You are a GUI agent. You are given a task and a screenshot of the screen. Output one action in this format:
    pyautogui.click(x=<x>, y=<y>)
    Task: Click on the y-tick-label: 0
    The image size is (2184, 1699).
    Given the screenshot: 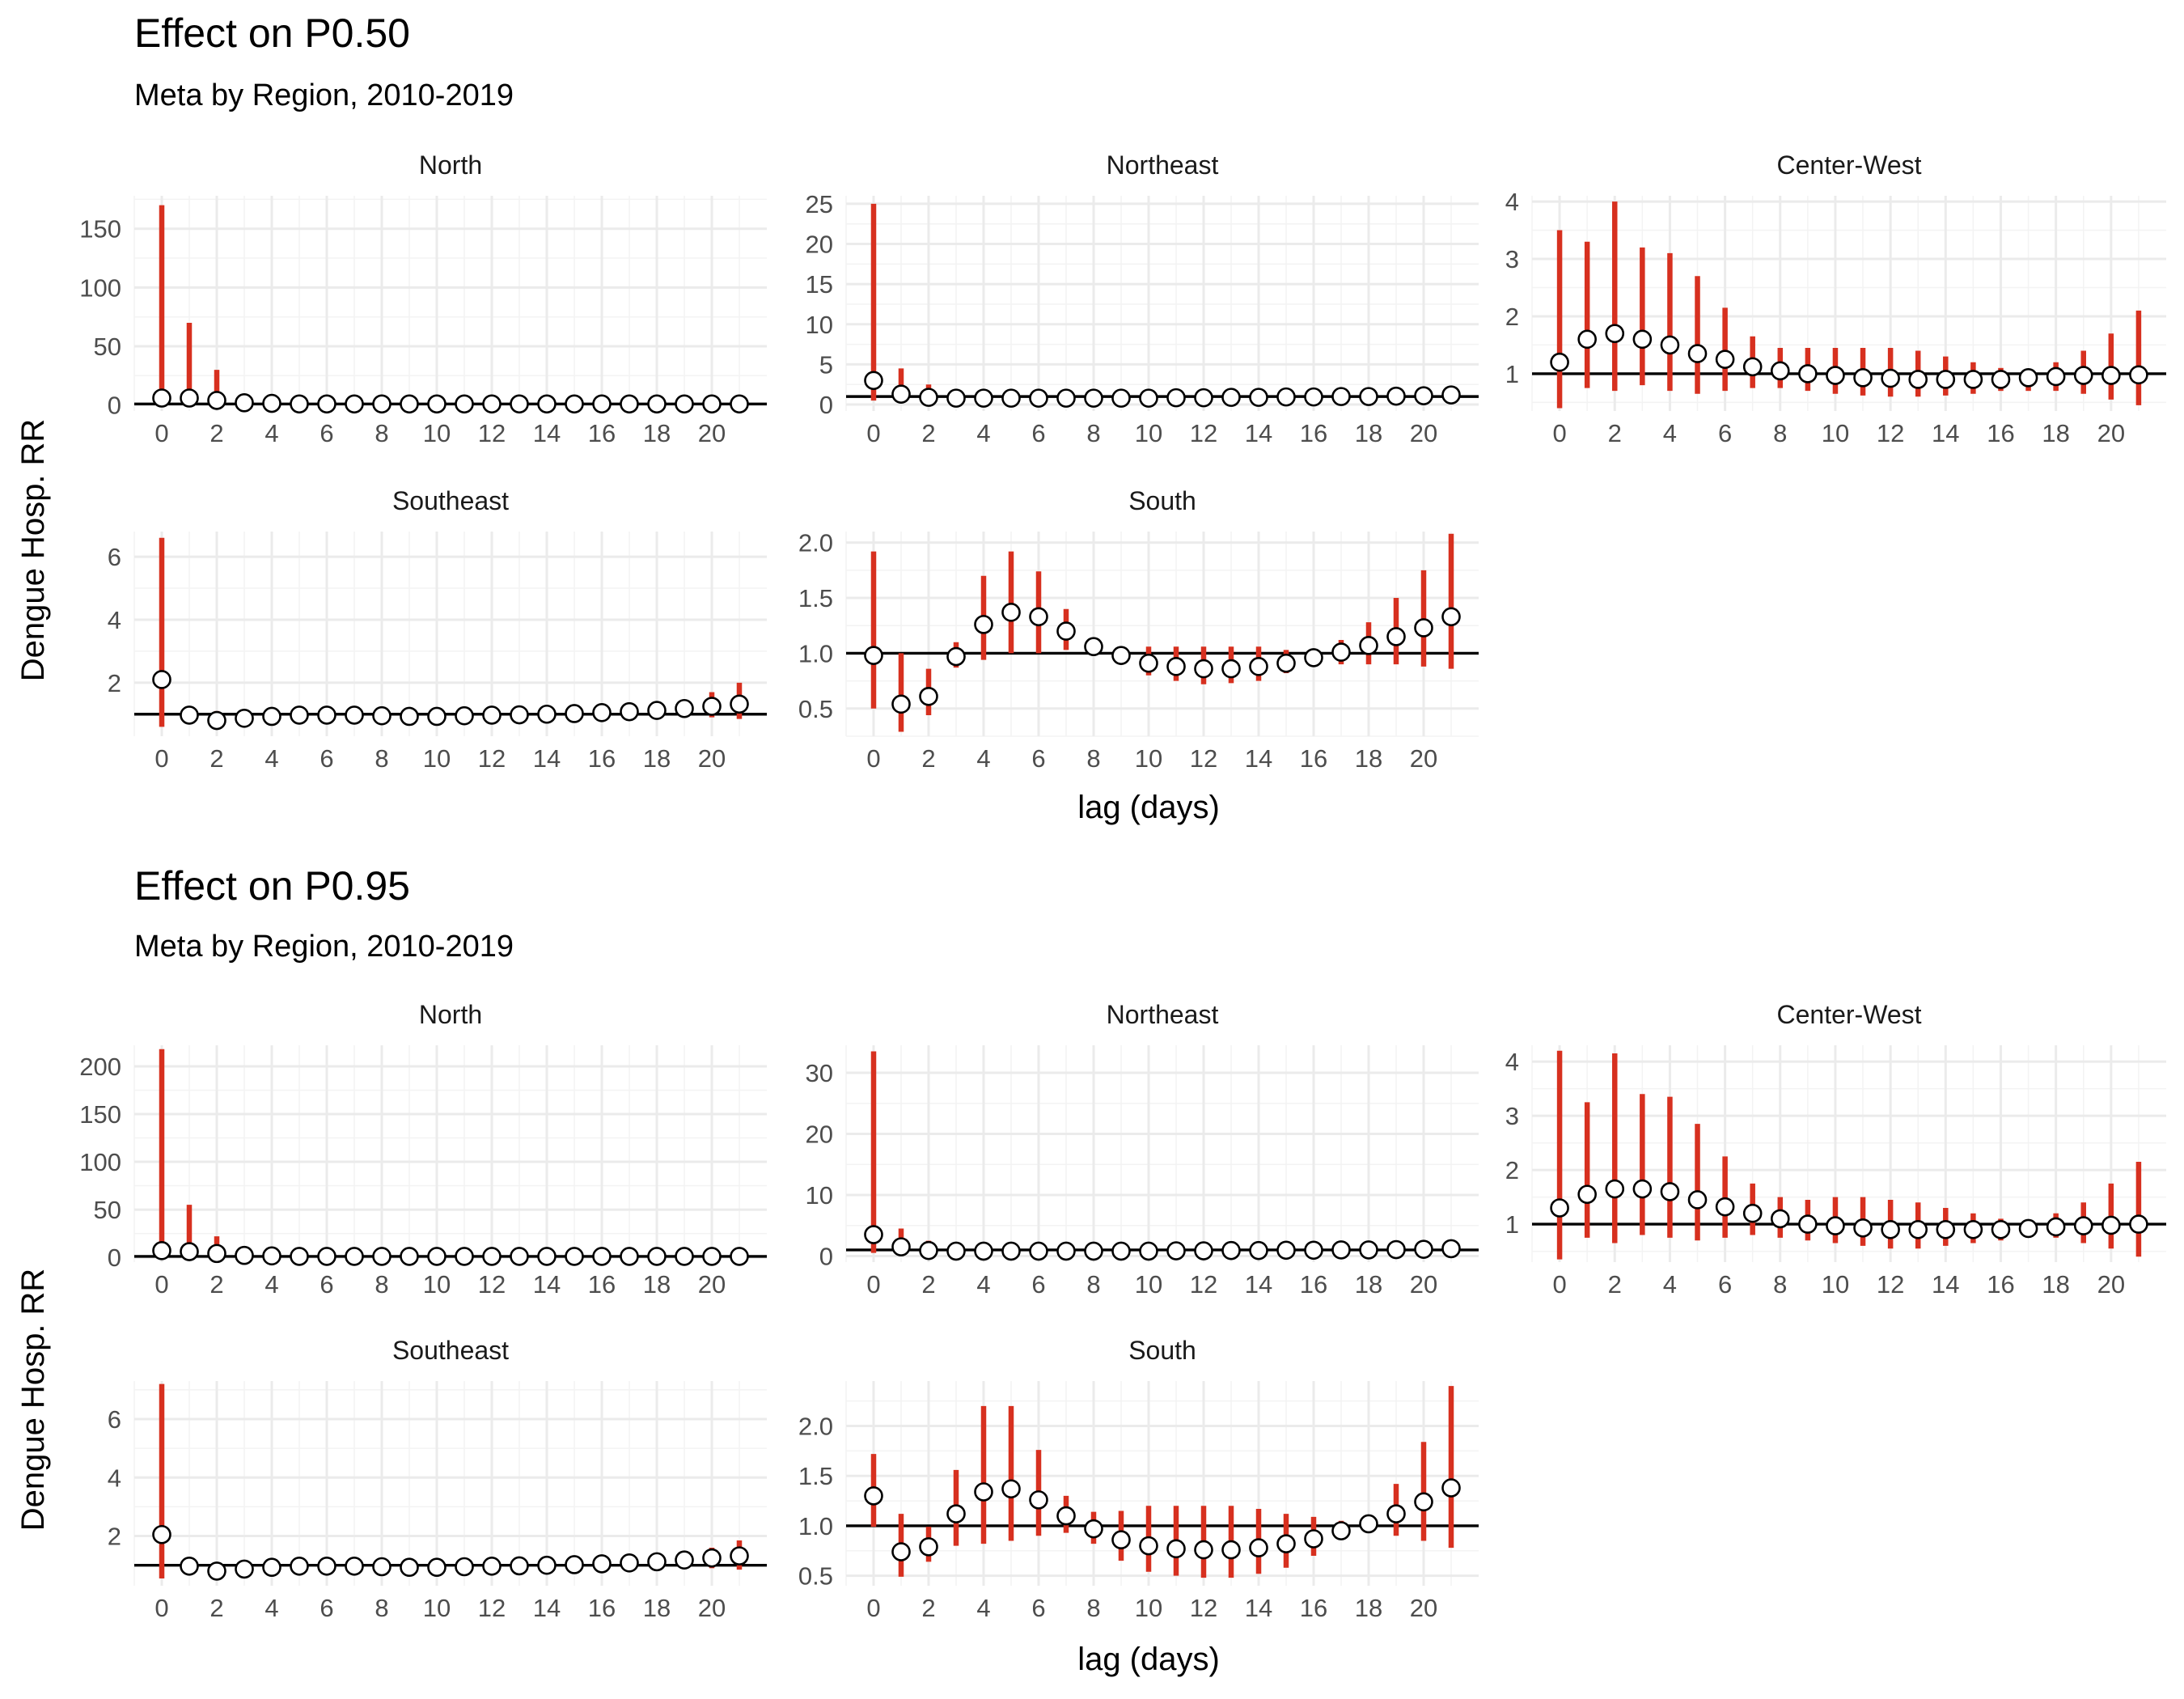 What is the action you would take?
    pyautogui.click(x=114, y=406)
    